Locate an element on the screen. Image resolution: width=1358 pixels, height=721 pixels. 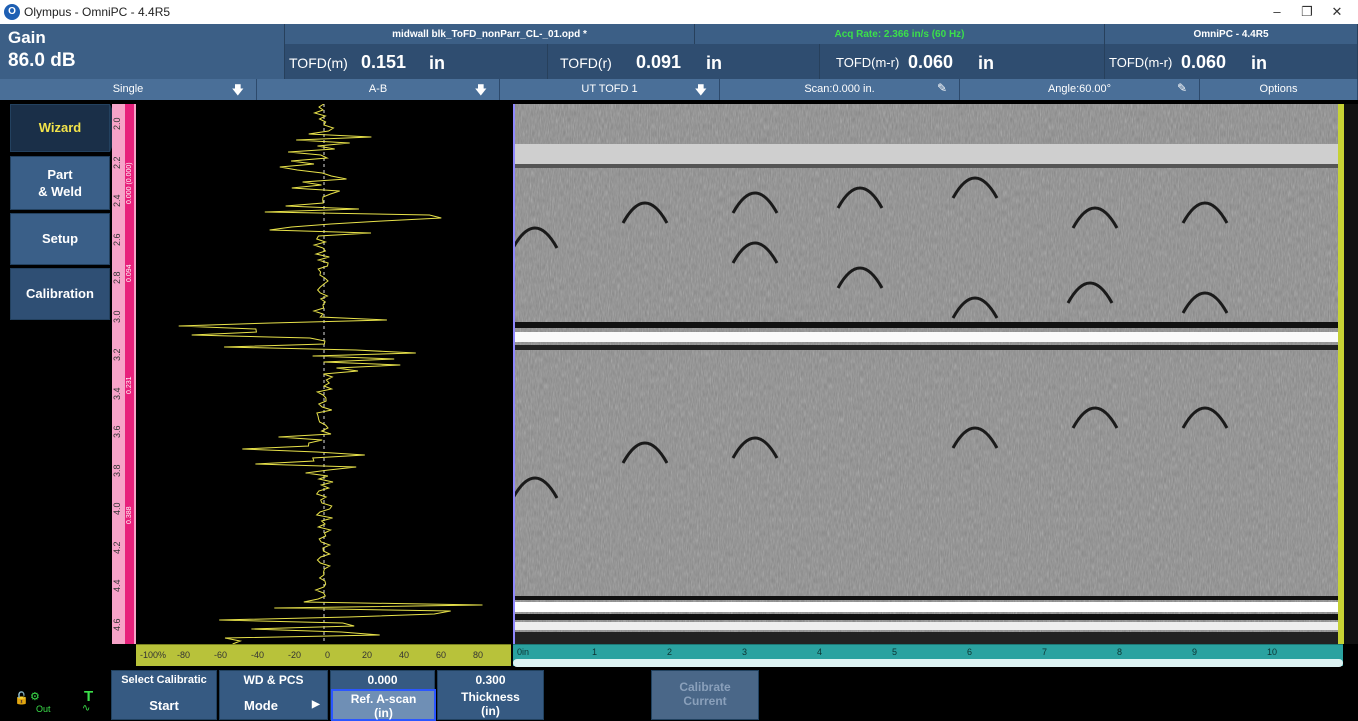
scan-position-field: Scan:0.000 in. ✎ is located at coordinates (840, 89).